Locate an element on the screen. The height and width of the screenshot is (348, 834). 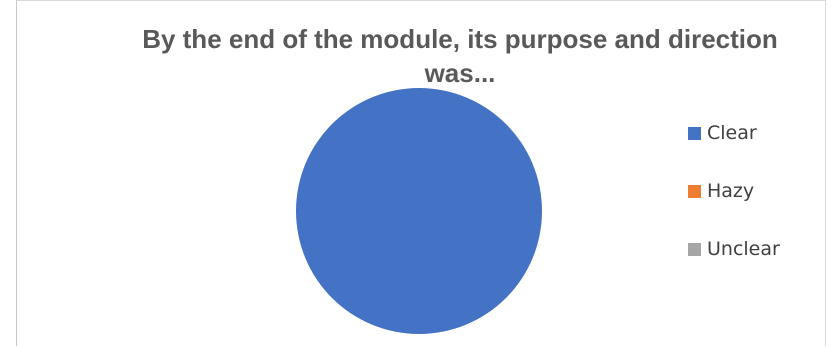
legend-swatch-unclear is located at coordinates (694, 249).